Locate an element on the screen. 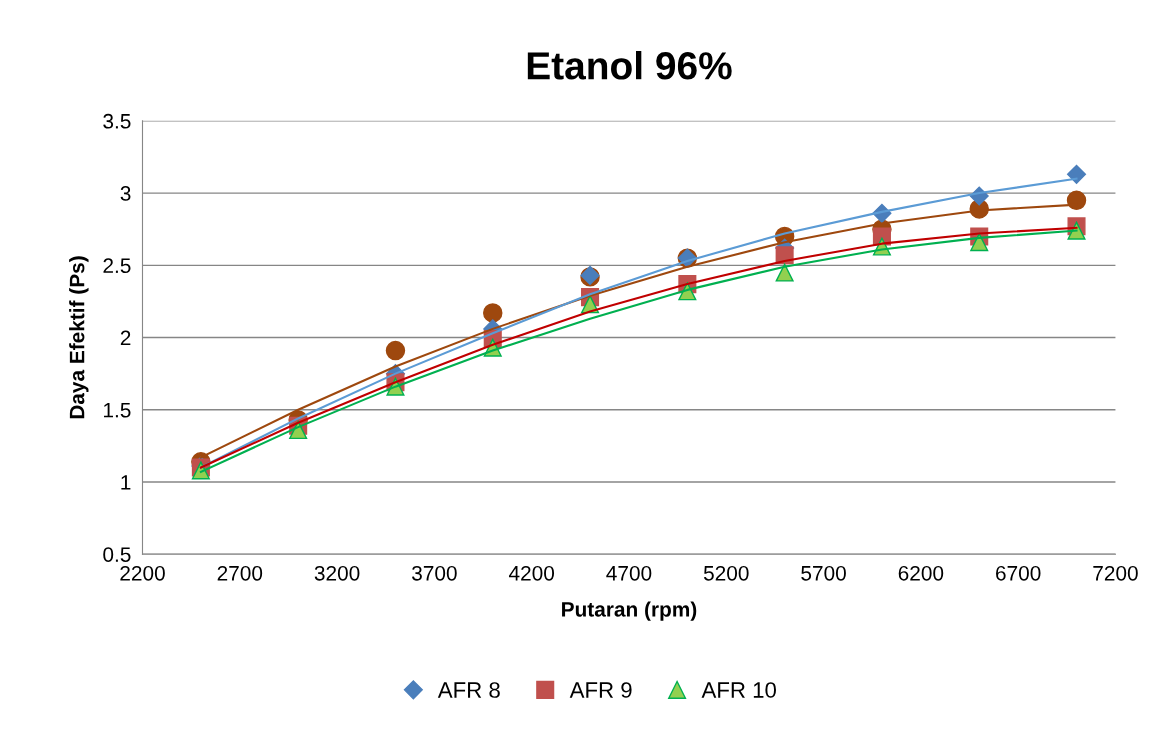 The width and height of the screenshot is (1168, 737). x-tick-label: 6700 is located at coordinates (1018, 573).